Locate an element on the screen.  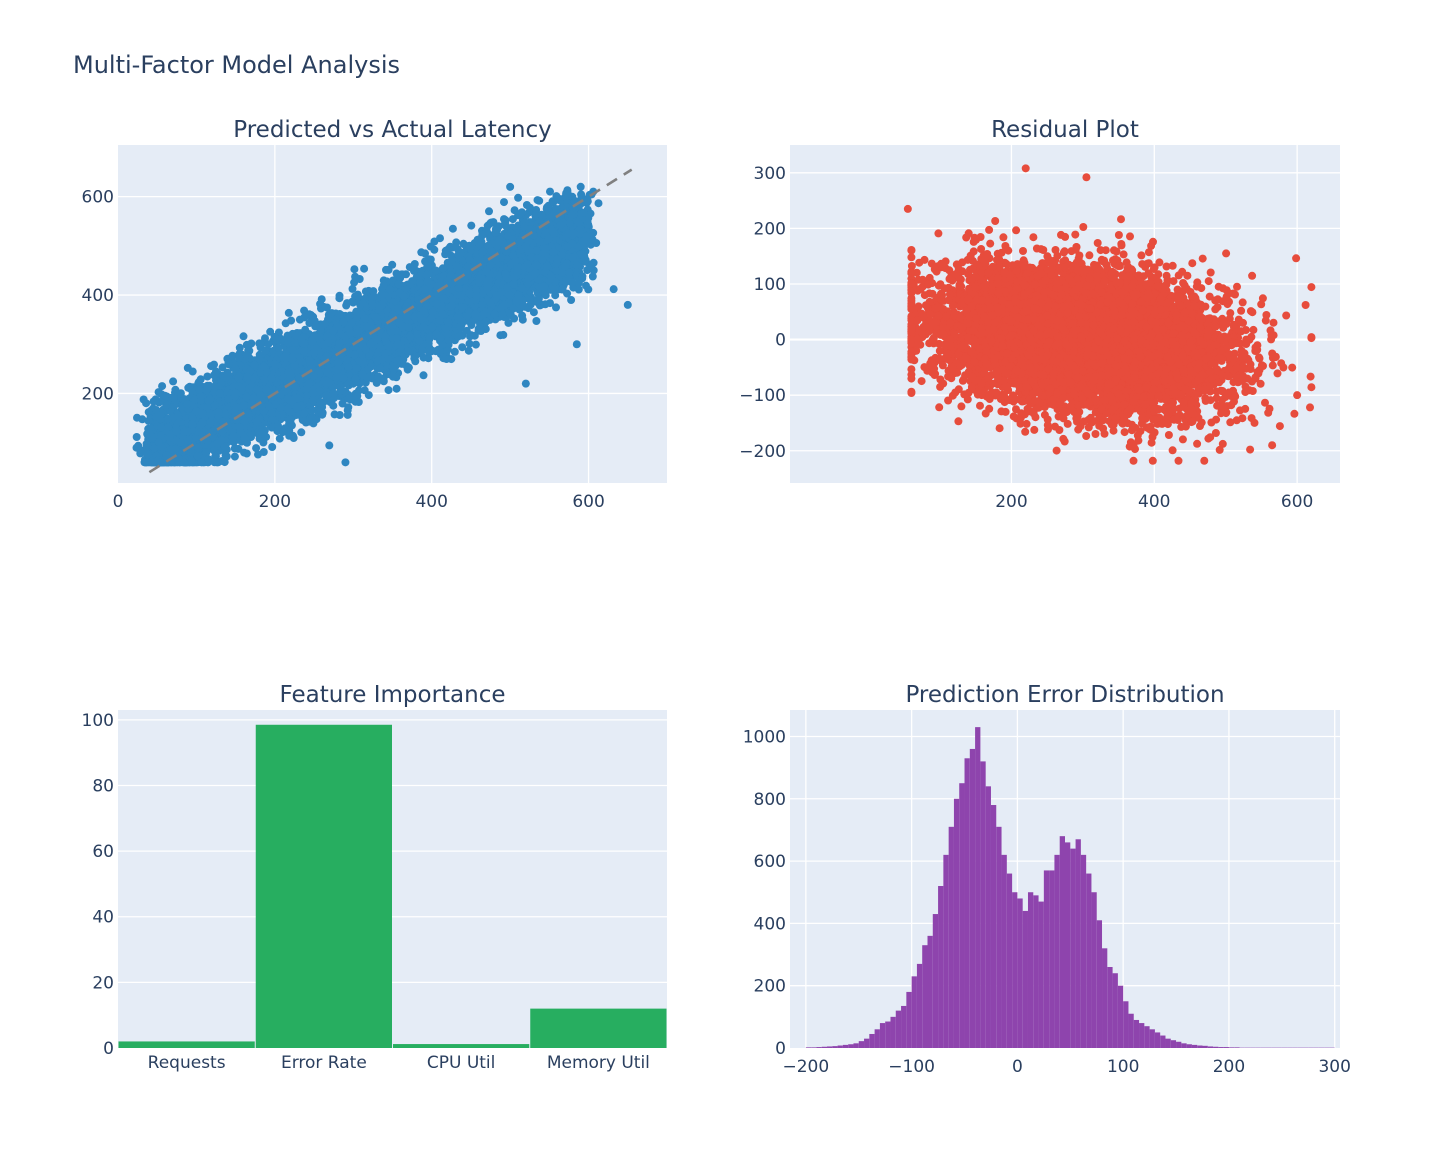
figure-title: Multi-Factor Model Analysis is located at coordinates (236, 65).